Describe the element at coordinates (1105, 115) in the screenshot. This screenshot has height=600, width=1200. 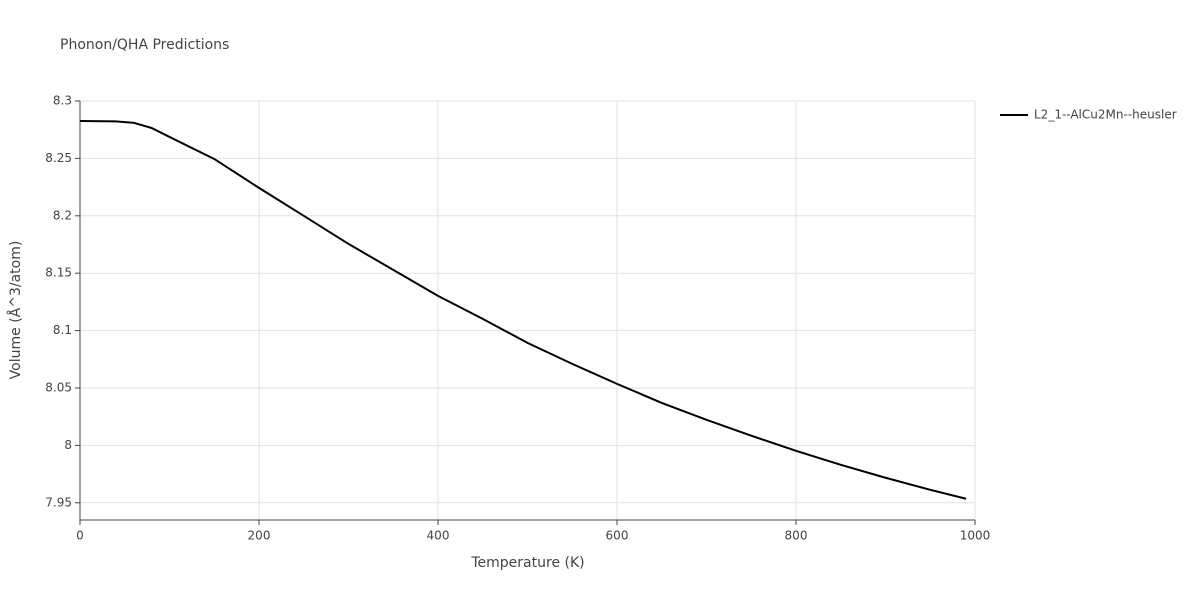
I see `legend-label: L2_1--AlCu2Mn--heusler` at that location.